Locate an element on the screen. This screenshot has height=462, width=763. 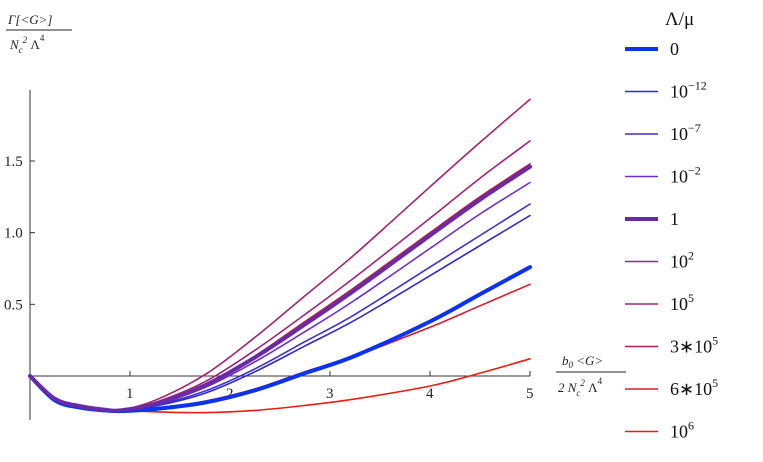
x-label-denominator: 2 Nc2 Λ4 is located at coordinates (580, 387).